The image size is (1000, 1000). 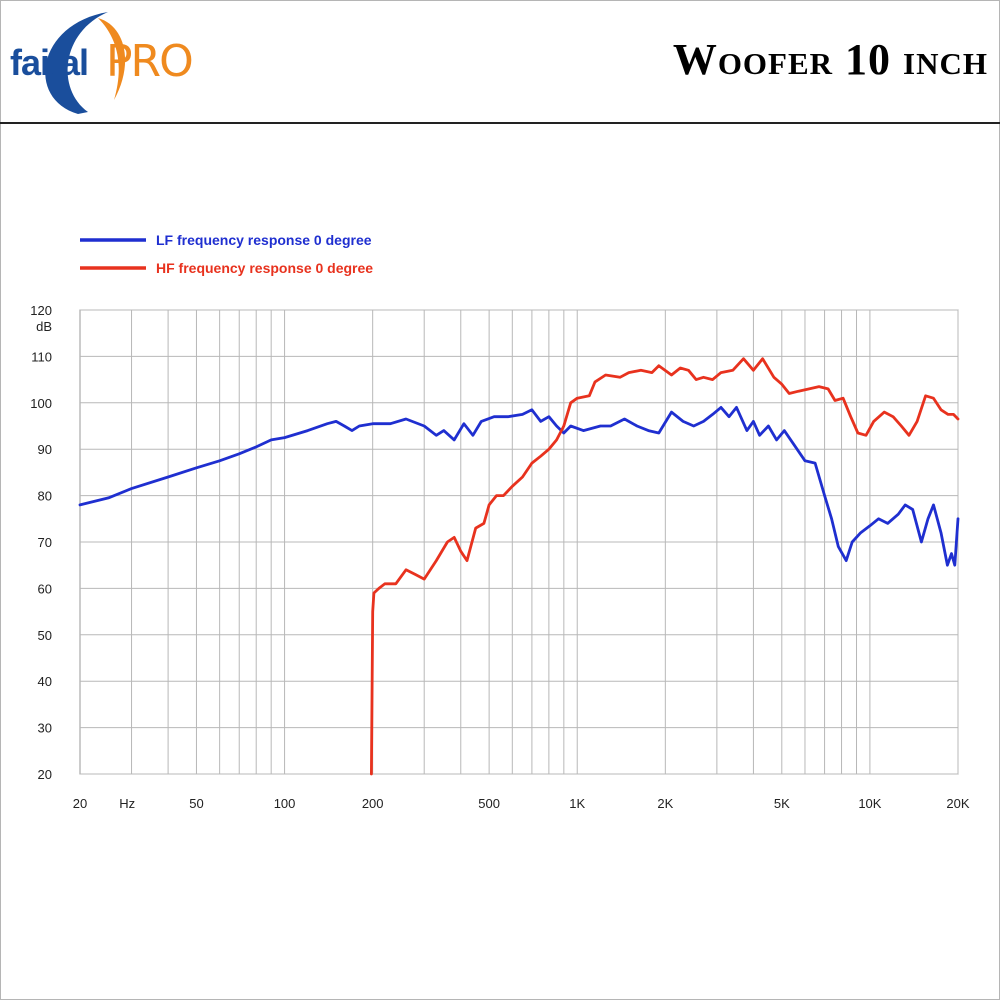 What do you see at coordinates (285, 803) in the screenshot?
I see `x-tick-label: 100` at bounding box center [285, 803].